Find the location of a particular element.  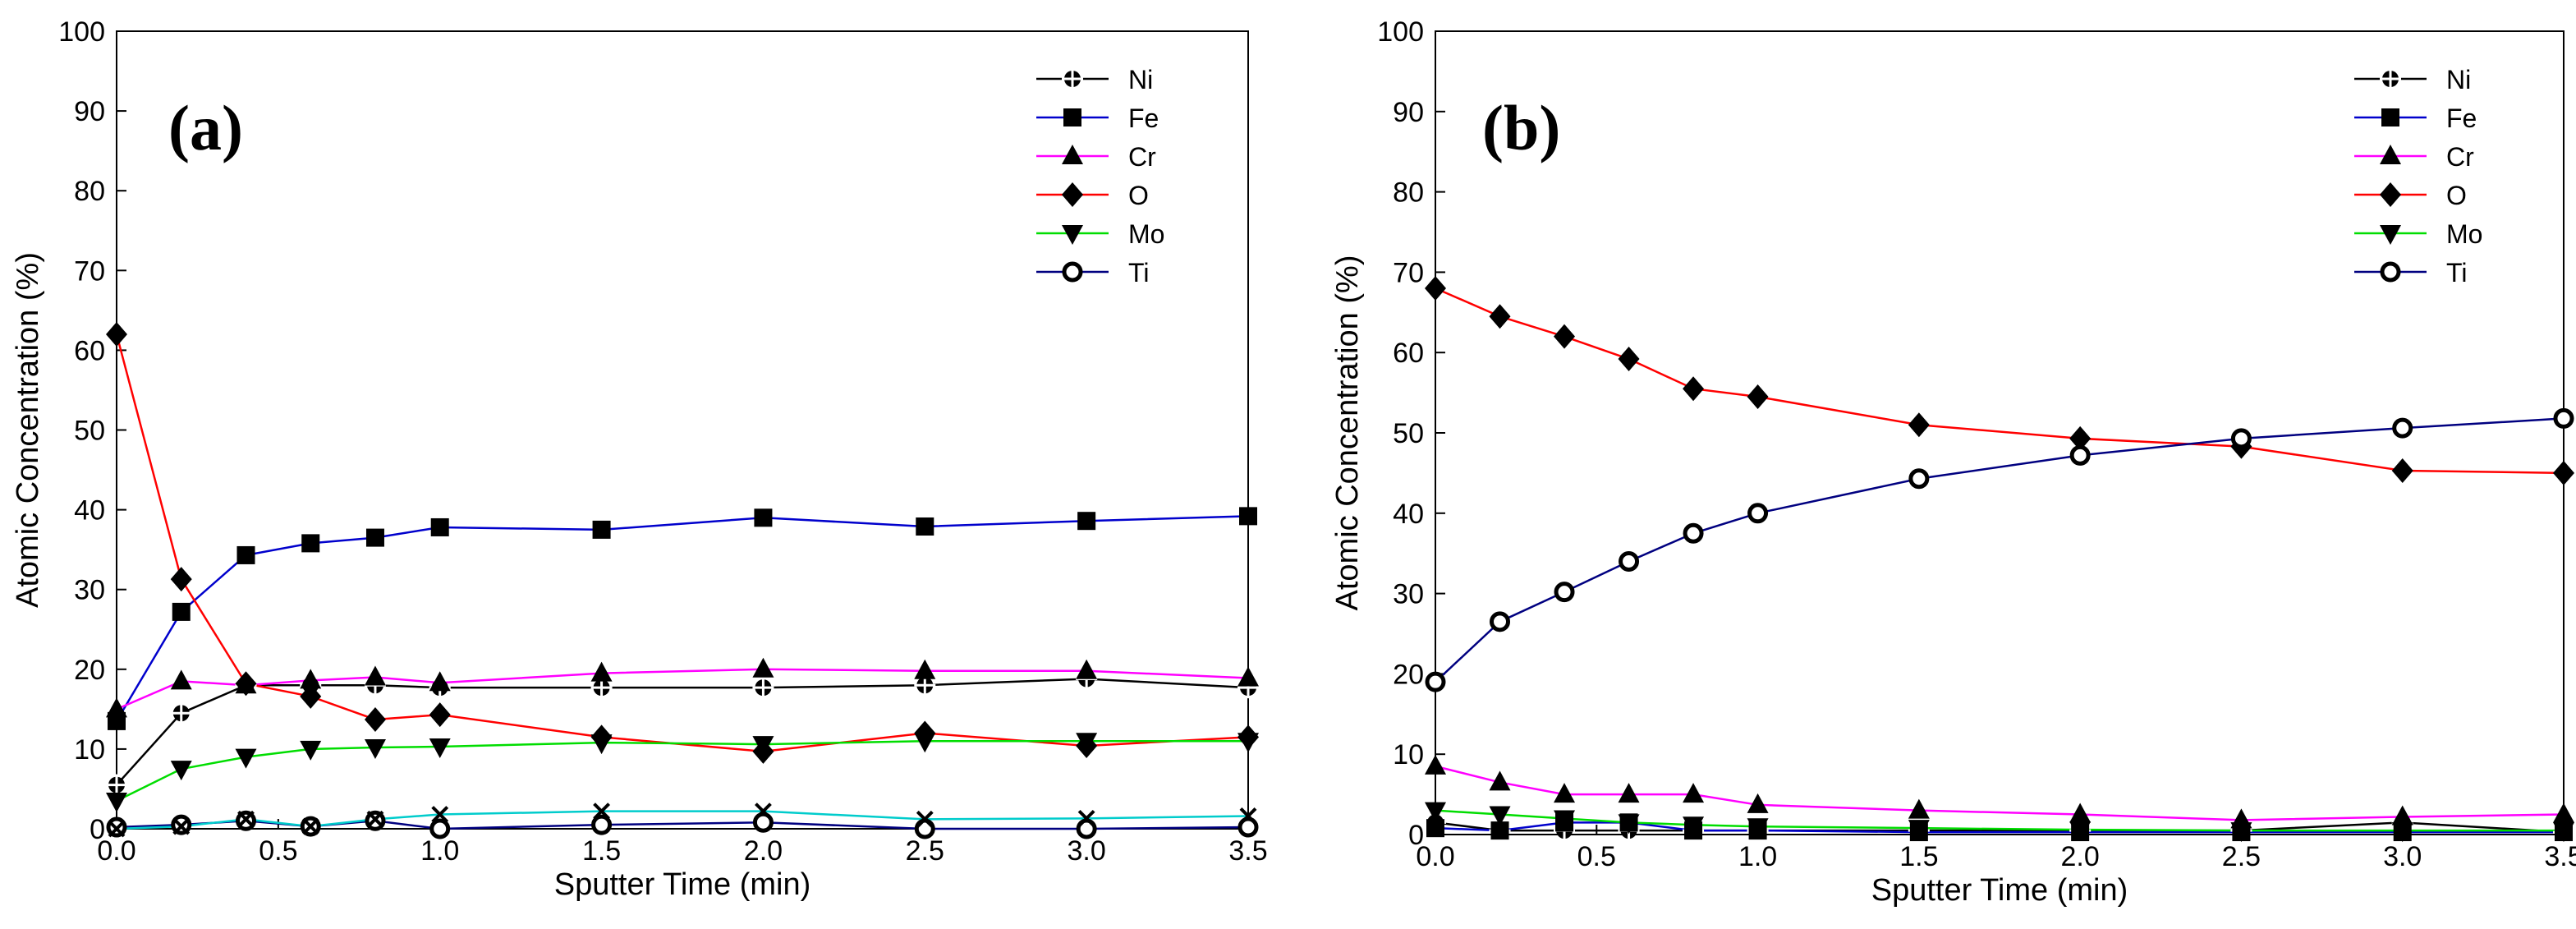

x-tick-label: 1.5 is located at coordinates (1918, 857).